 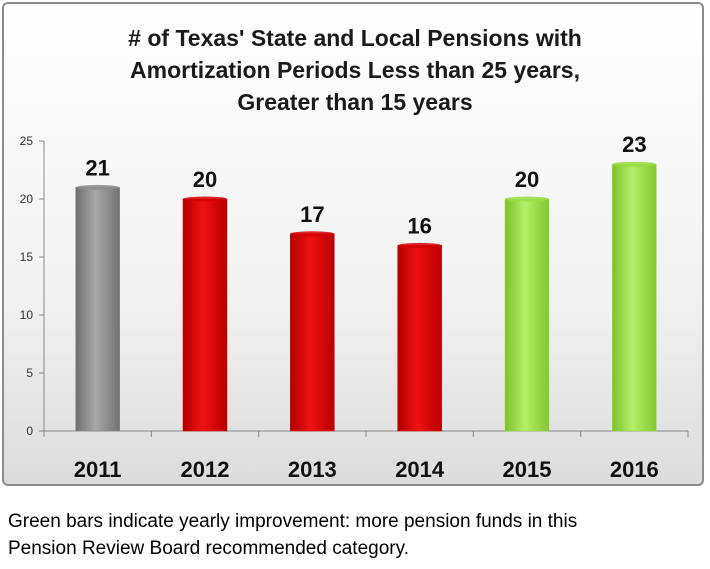 I want to click on y-tick-label: 0, so click(x=29, y=431).